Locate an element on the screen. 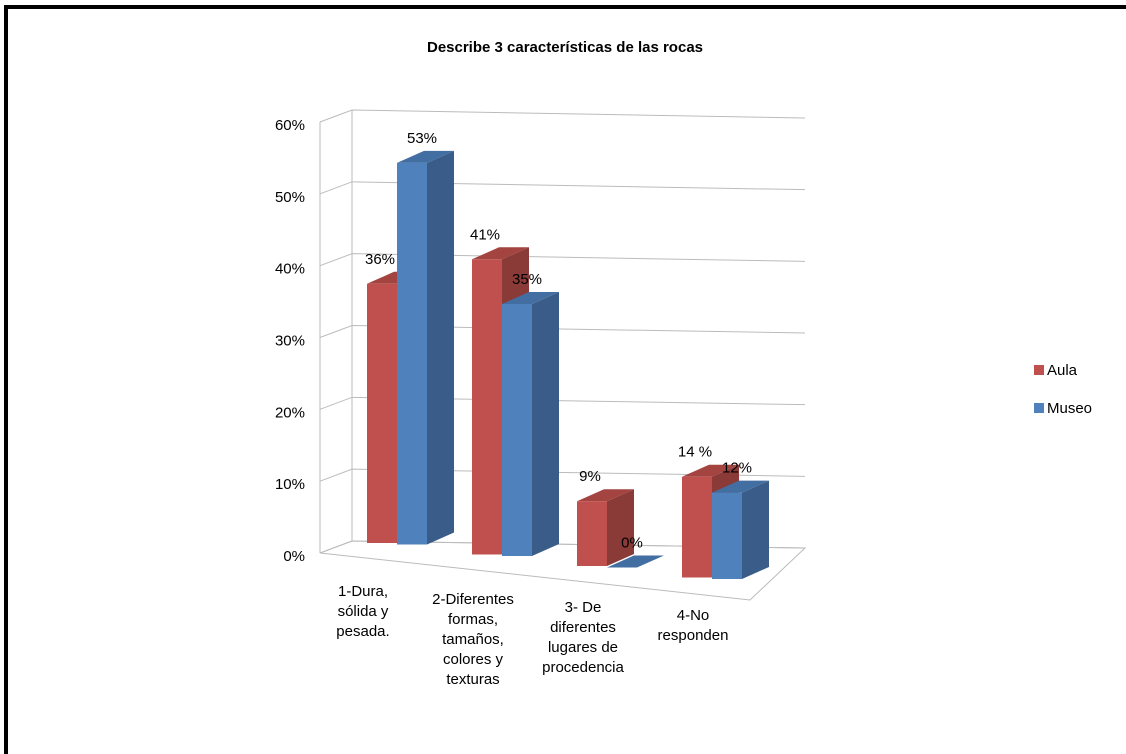  x-tick-label: 3- De diferentes lugares de procedencia is located at coordinates (583, 637).